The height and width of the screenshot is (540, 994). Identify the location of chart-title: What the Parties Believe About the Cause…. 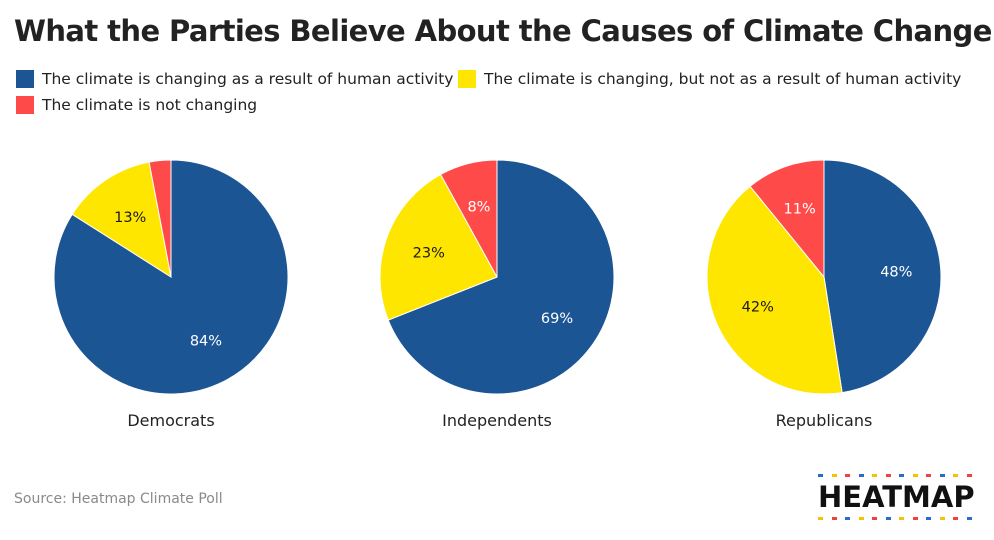
(503, 31).